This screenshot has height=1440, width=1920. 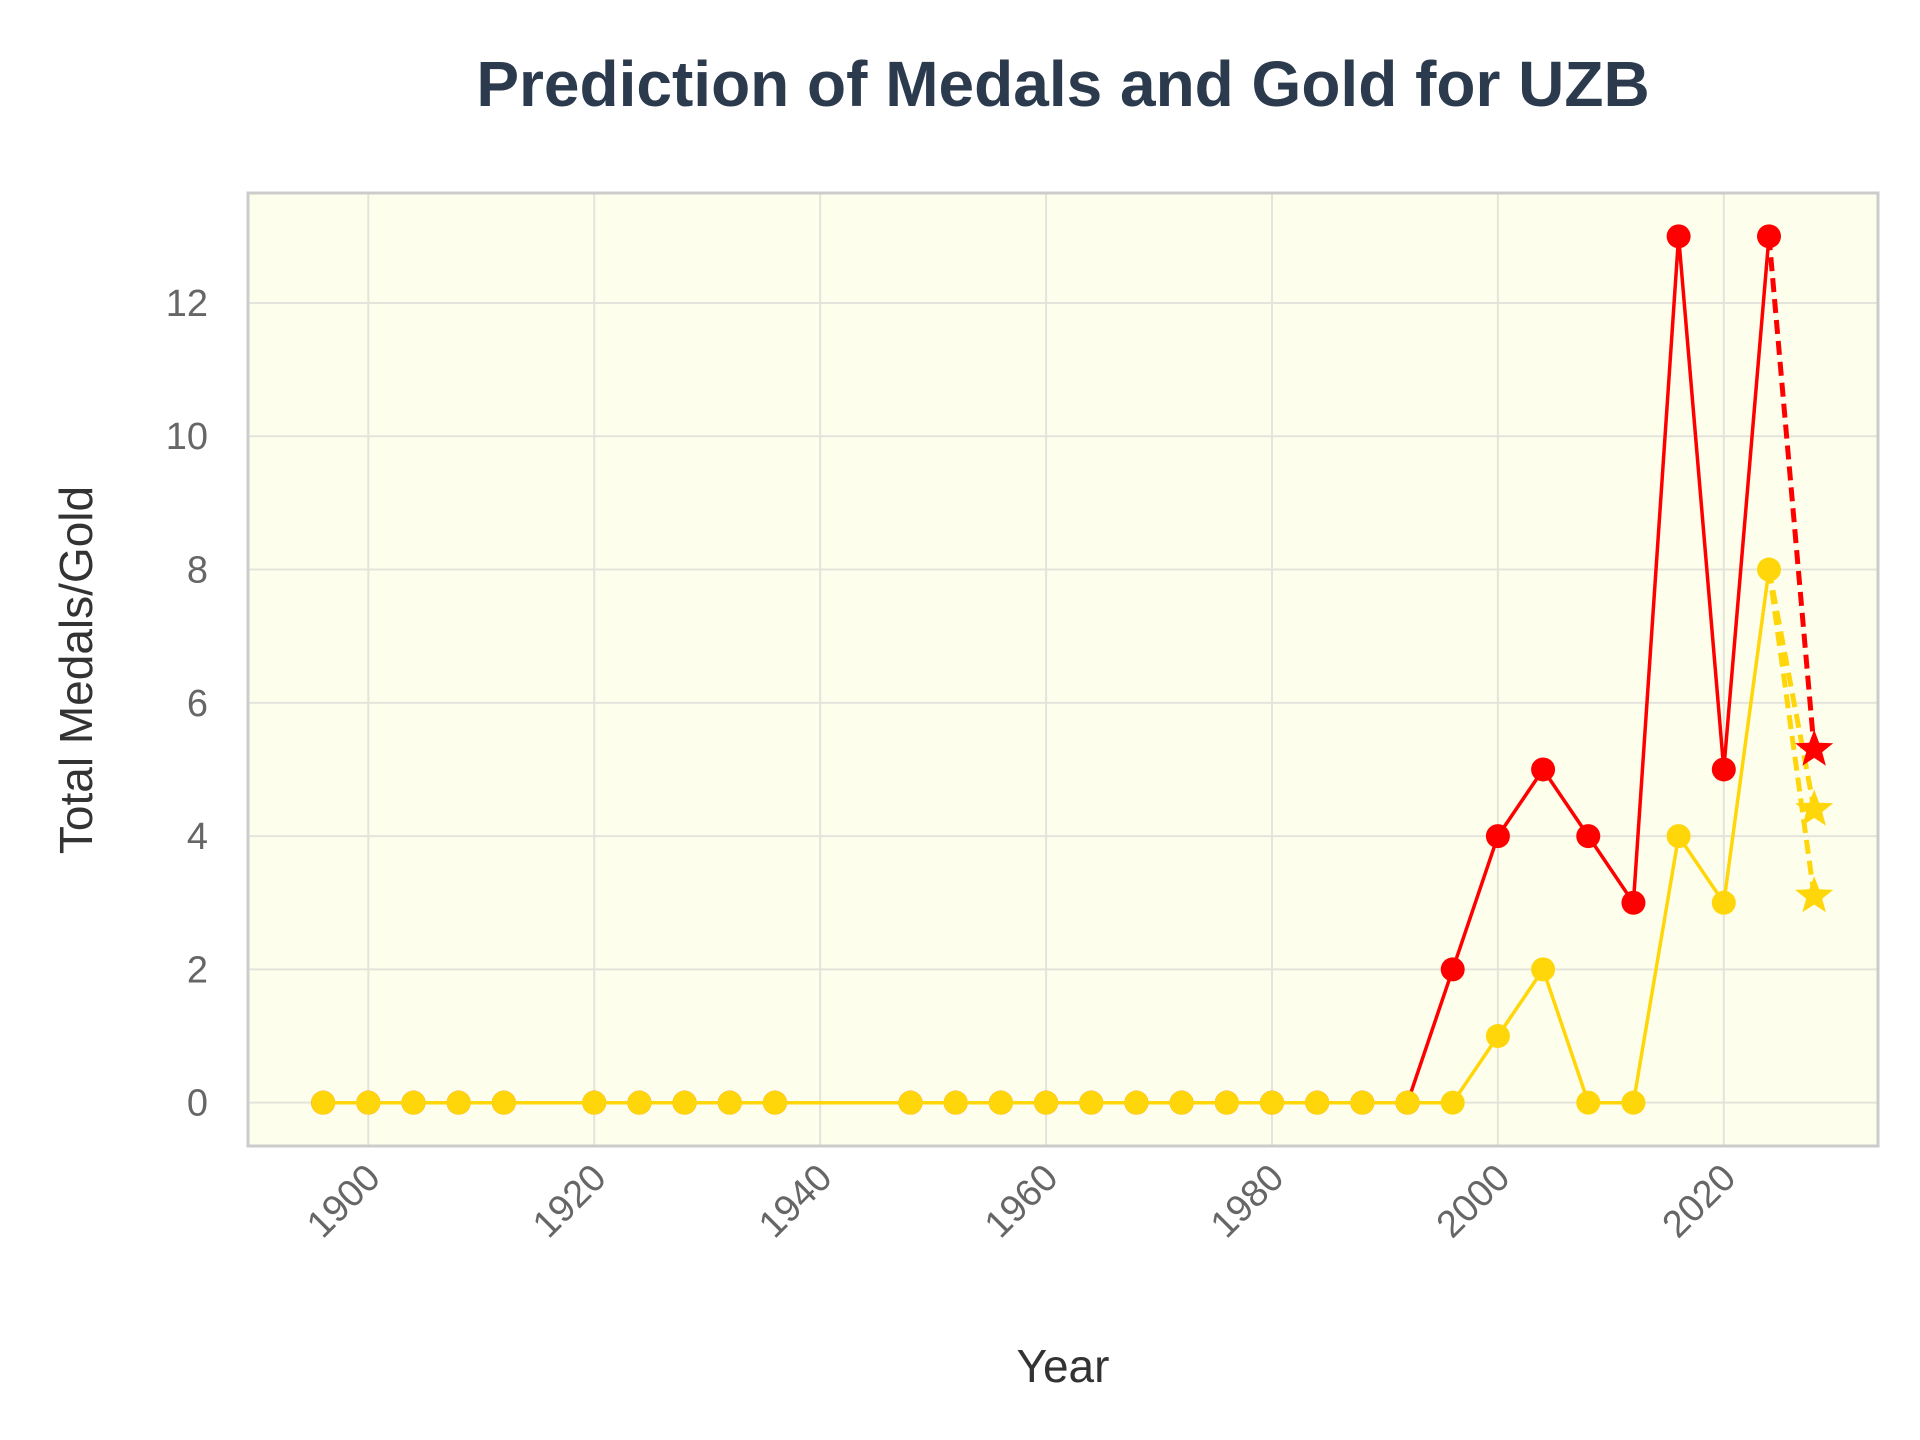 What do you see at coordinates (1699, 1201) in the screenshot?
I see `x-tick-label: 2020` at bounding box center [1699, 1201].